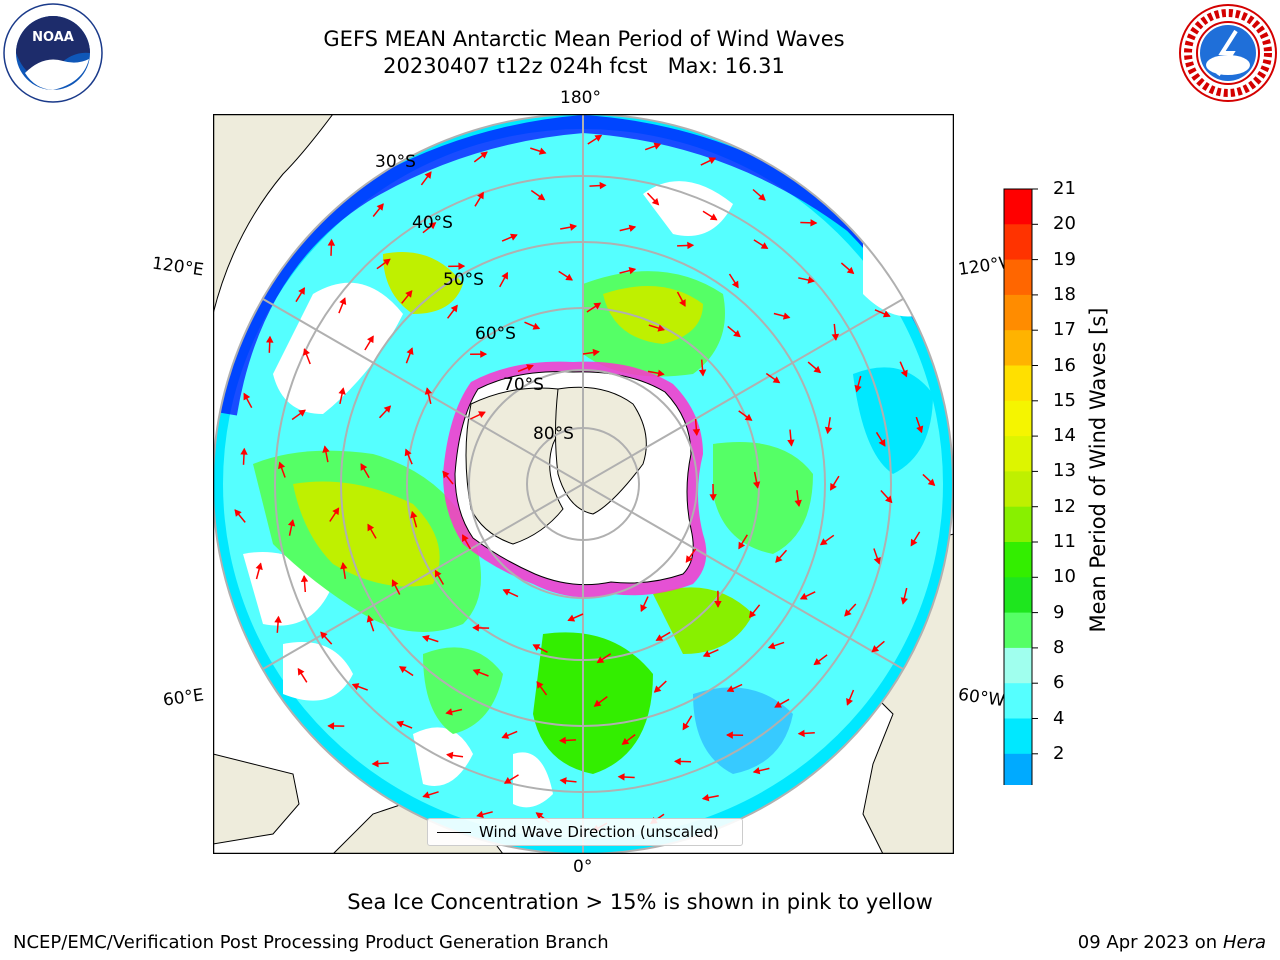 The width and height of the screenshot is (1280, 960). I want to click on colorbar-tick-label: 8, so click(1059, 647).